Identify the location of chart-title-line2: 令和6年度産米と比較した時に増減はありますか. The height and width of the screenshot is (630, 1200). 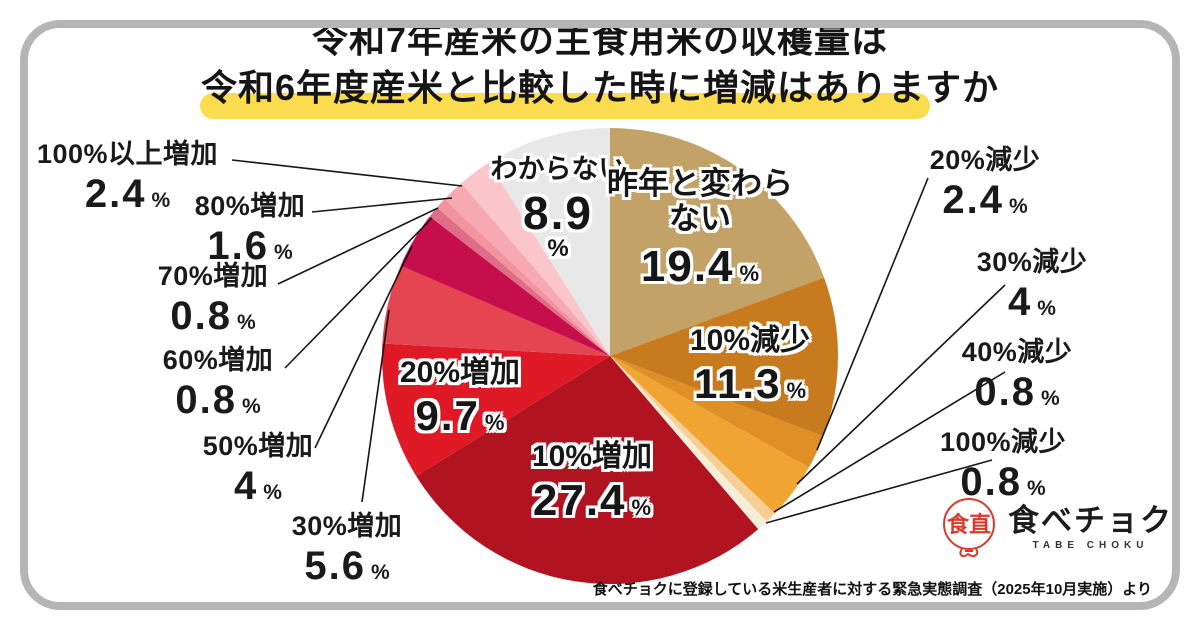
(600, 87).